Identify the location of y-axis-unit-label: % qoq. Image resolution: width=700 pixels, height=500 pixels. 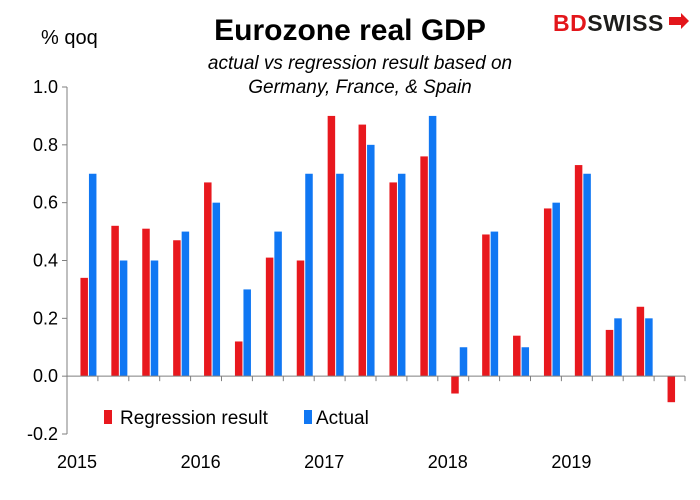
(69, 38).